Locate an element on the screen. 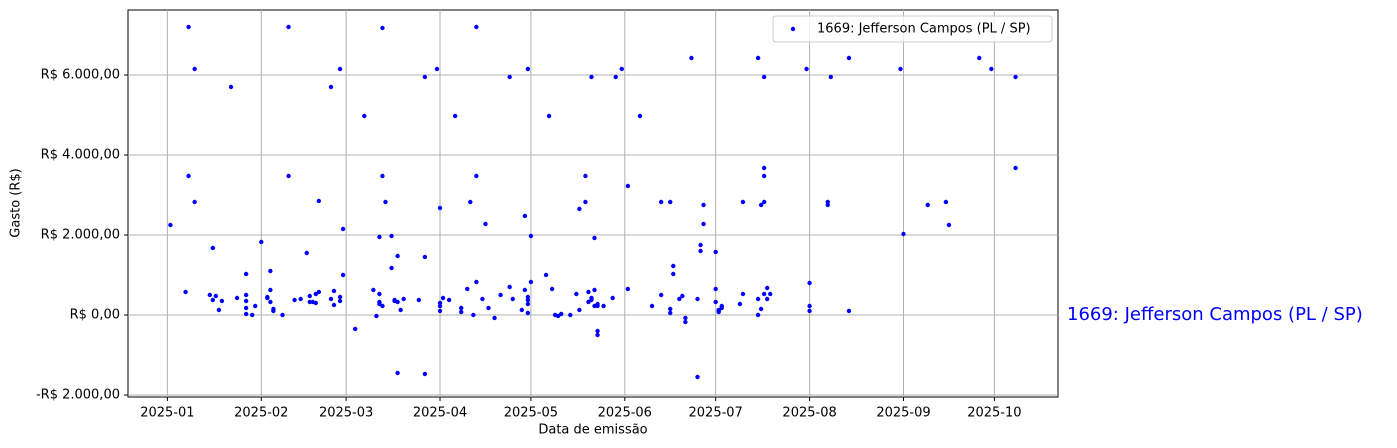 The image size is (1397, 448). legend-marker is located at coordinates (793, 29).